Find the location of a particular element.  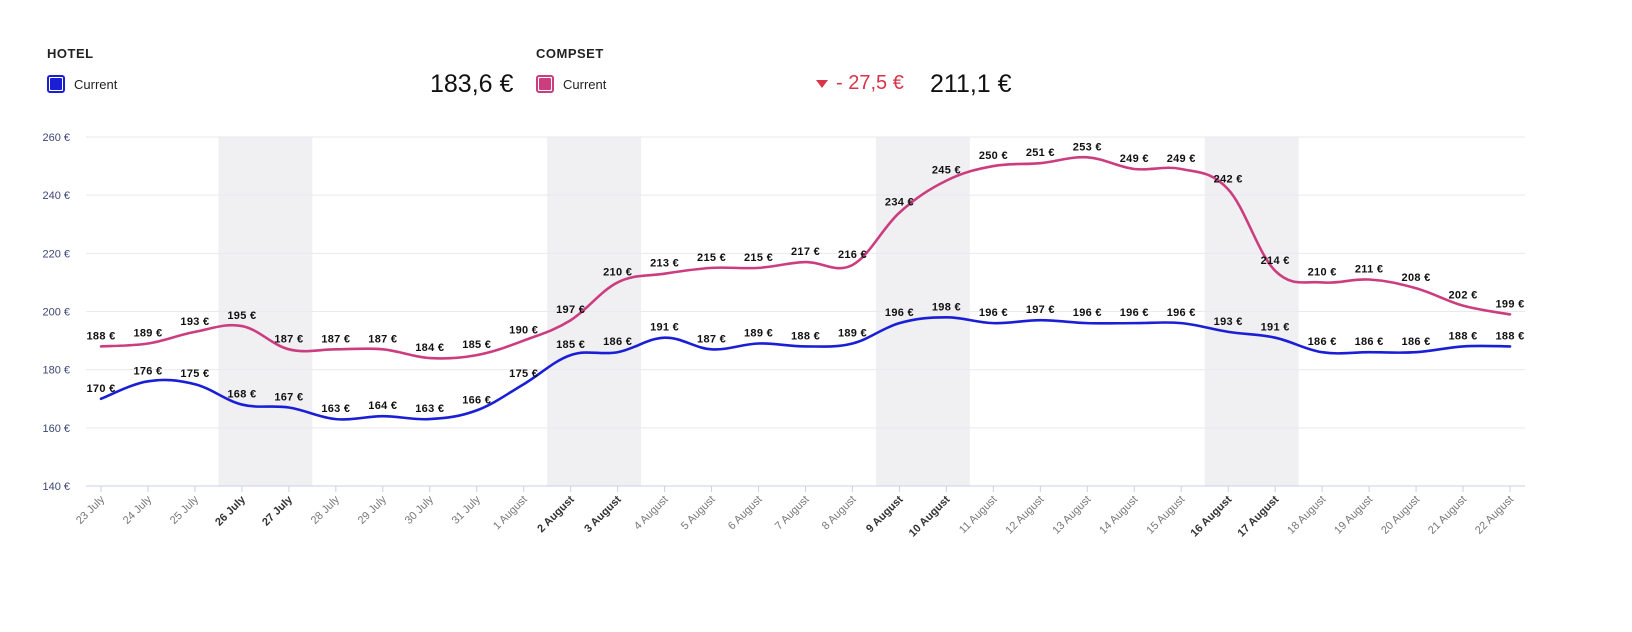

x-tick-label: 11 August is located at coordinates (978, 515).